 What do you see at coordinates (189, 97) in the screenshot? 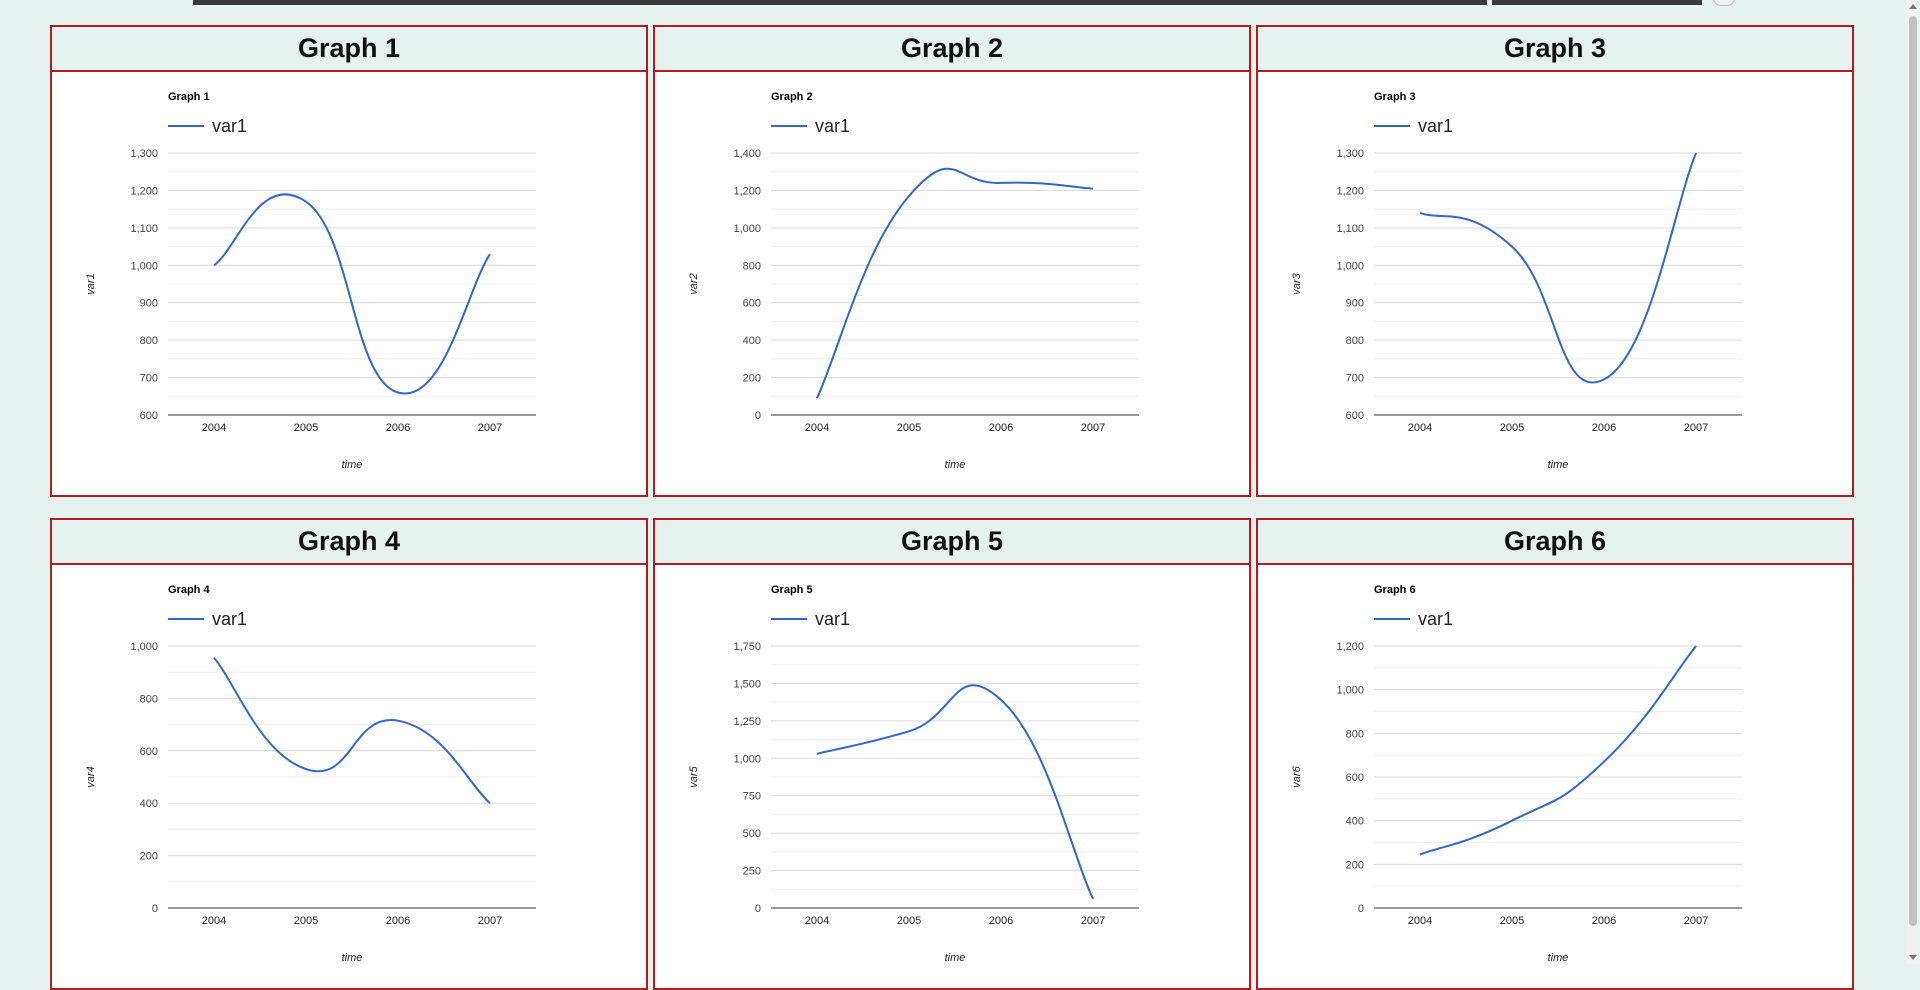
I see `chart-title: Graph 1` at bounding box center [189, 97].